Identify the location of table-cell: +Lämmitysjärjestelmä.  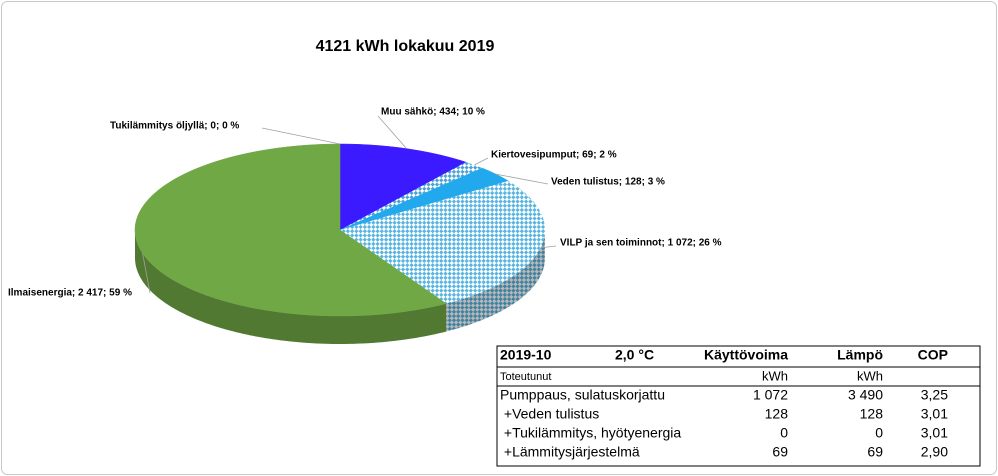
(570, 452).